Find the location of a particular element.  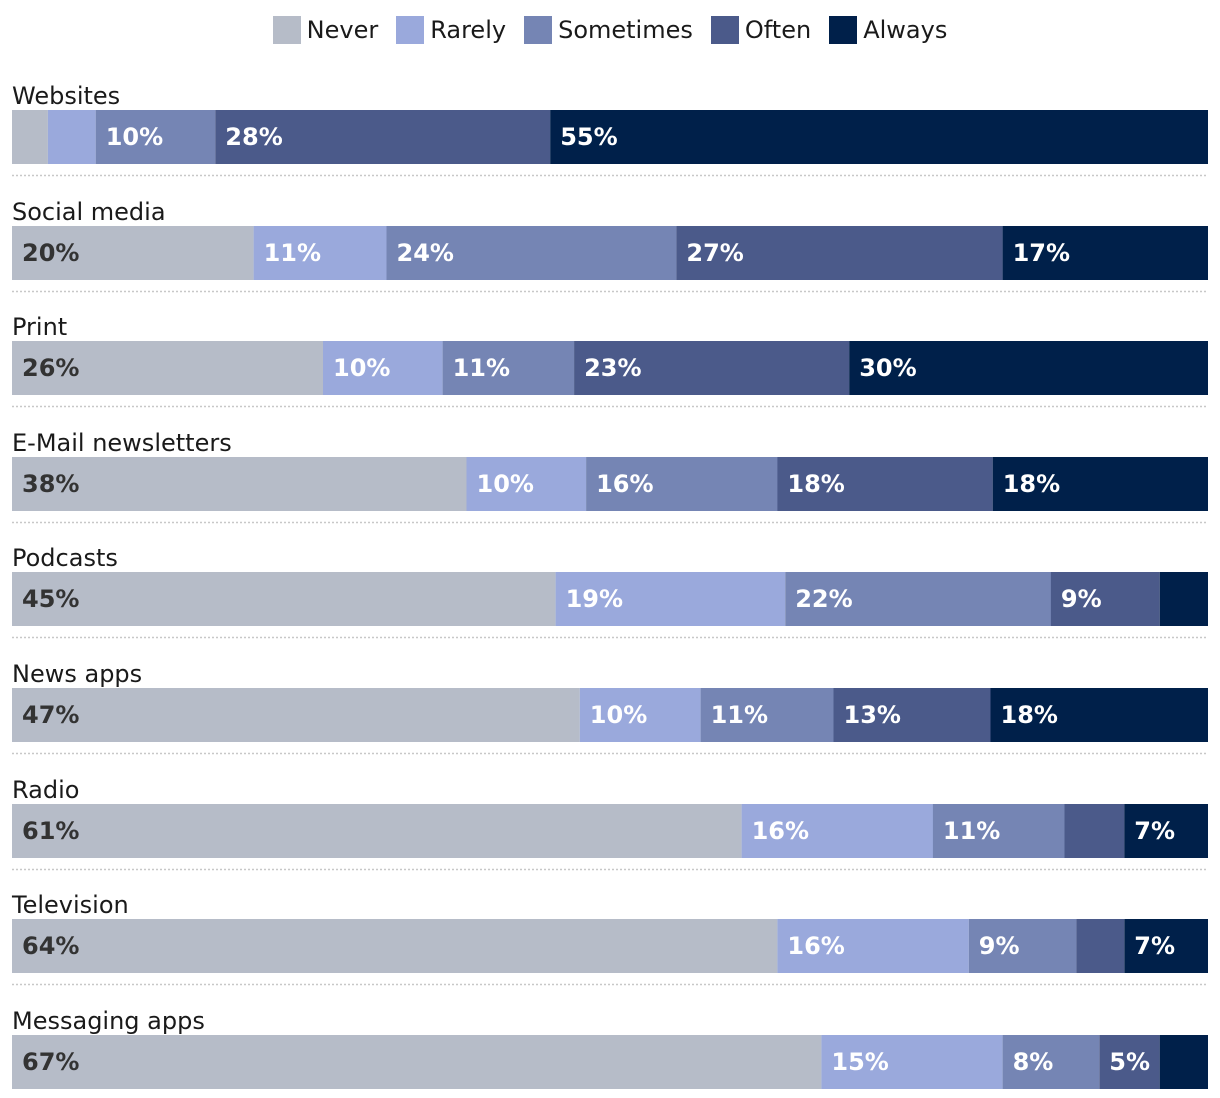

bar-websites-always is located at coordinates (879, 137).